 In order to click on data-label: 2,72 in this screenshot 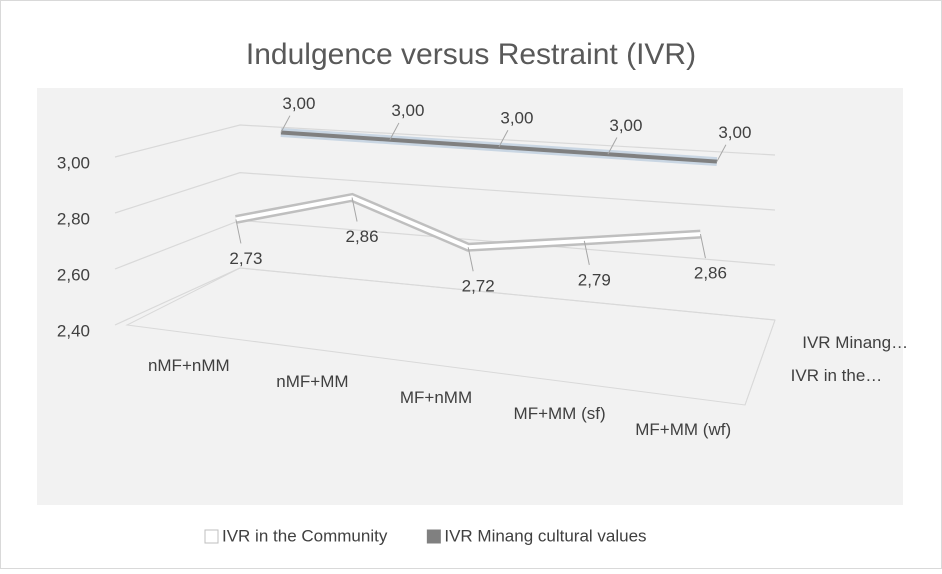, I will do `click(478, 286)`.